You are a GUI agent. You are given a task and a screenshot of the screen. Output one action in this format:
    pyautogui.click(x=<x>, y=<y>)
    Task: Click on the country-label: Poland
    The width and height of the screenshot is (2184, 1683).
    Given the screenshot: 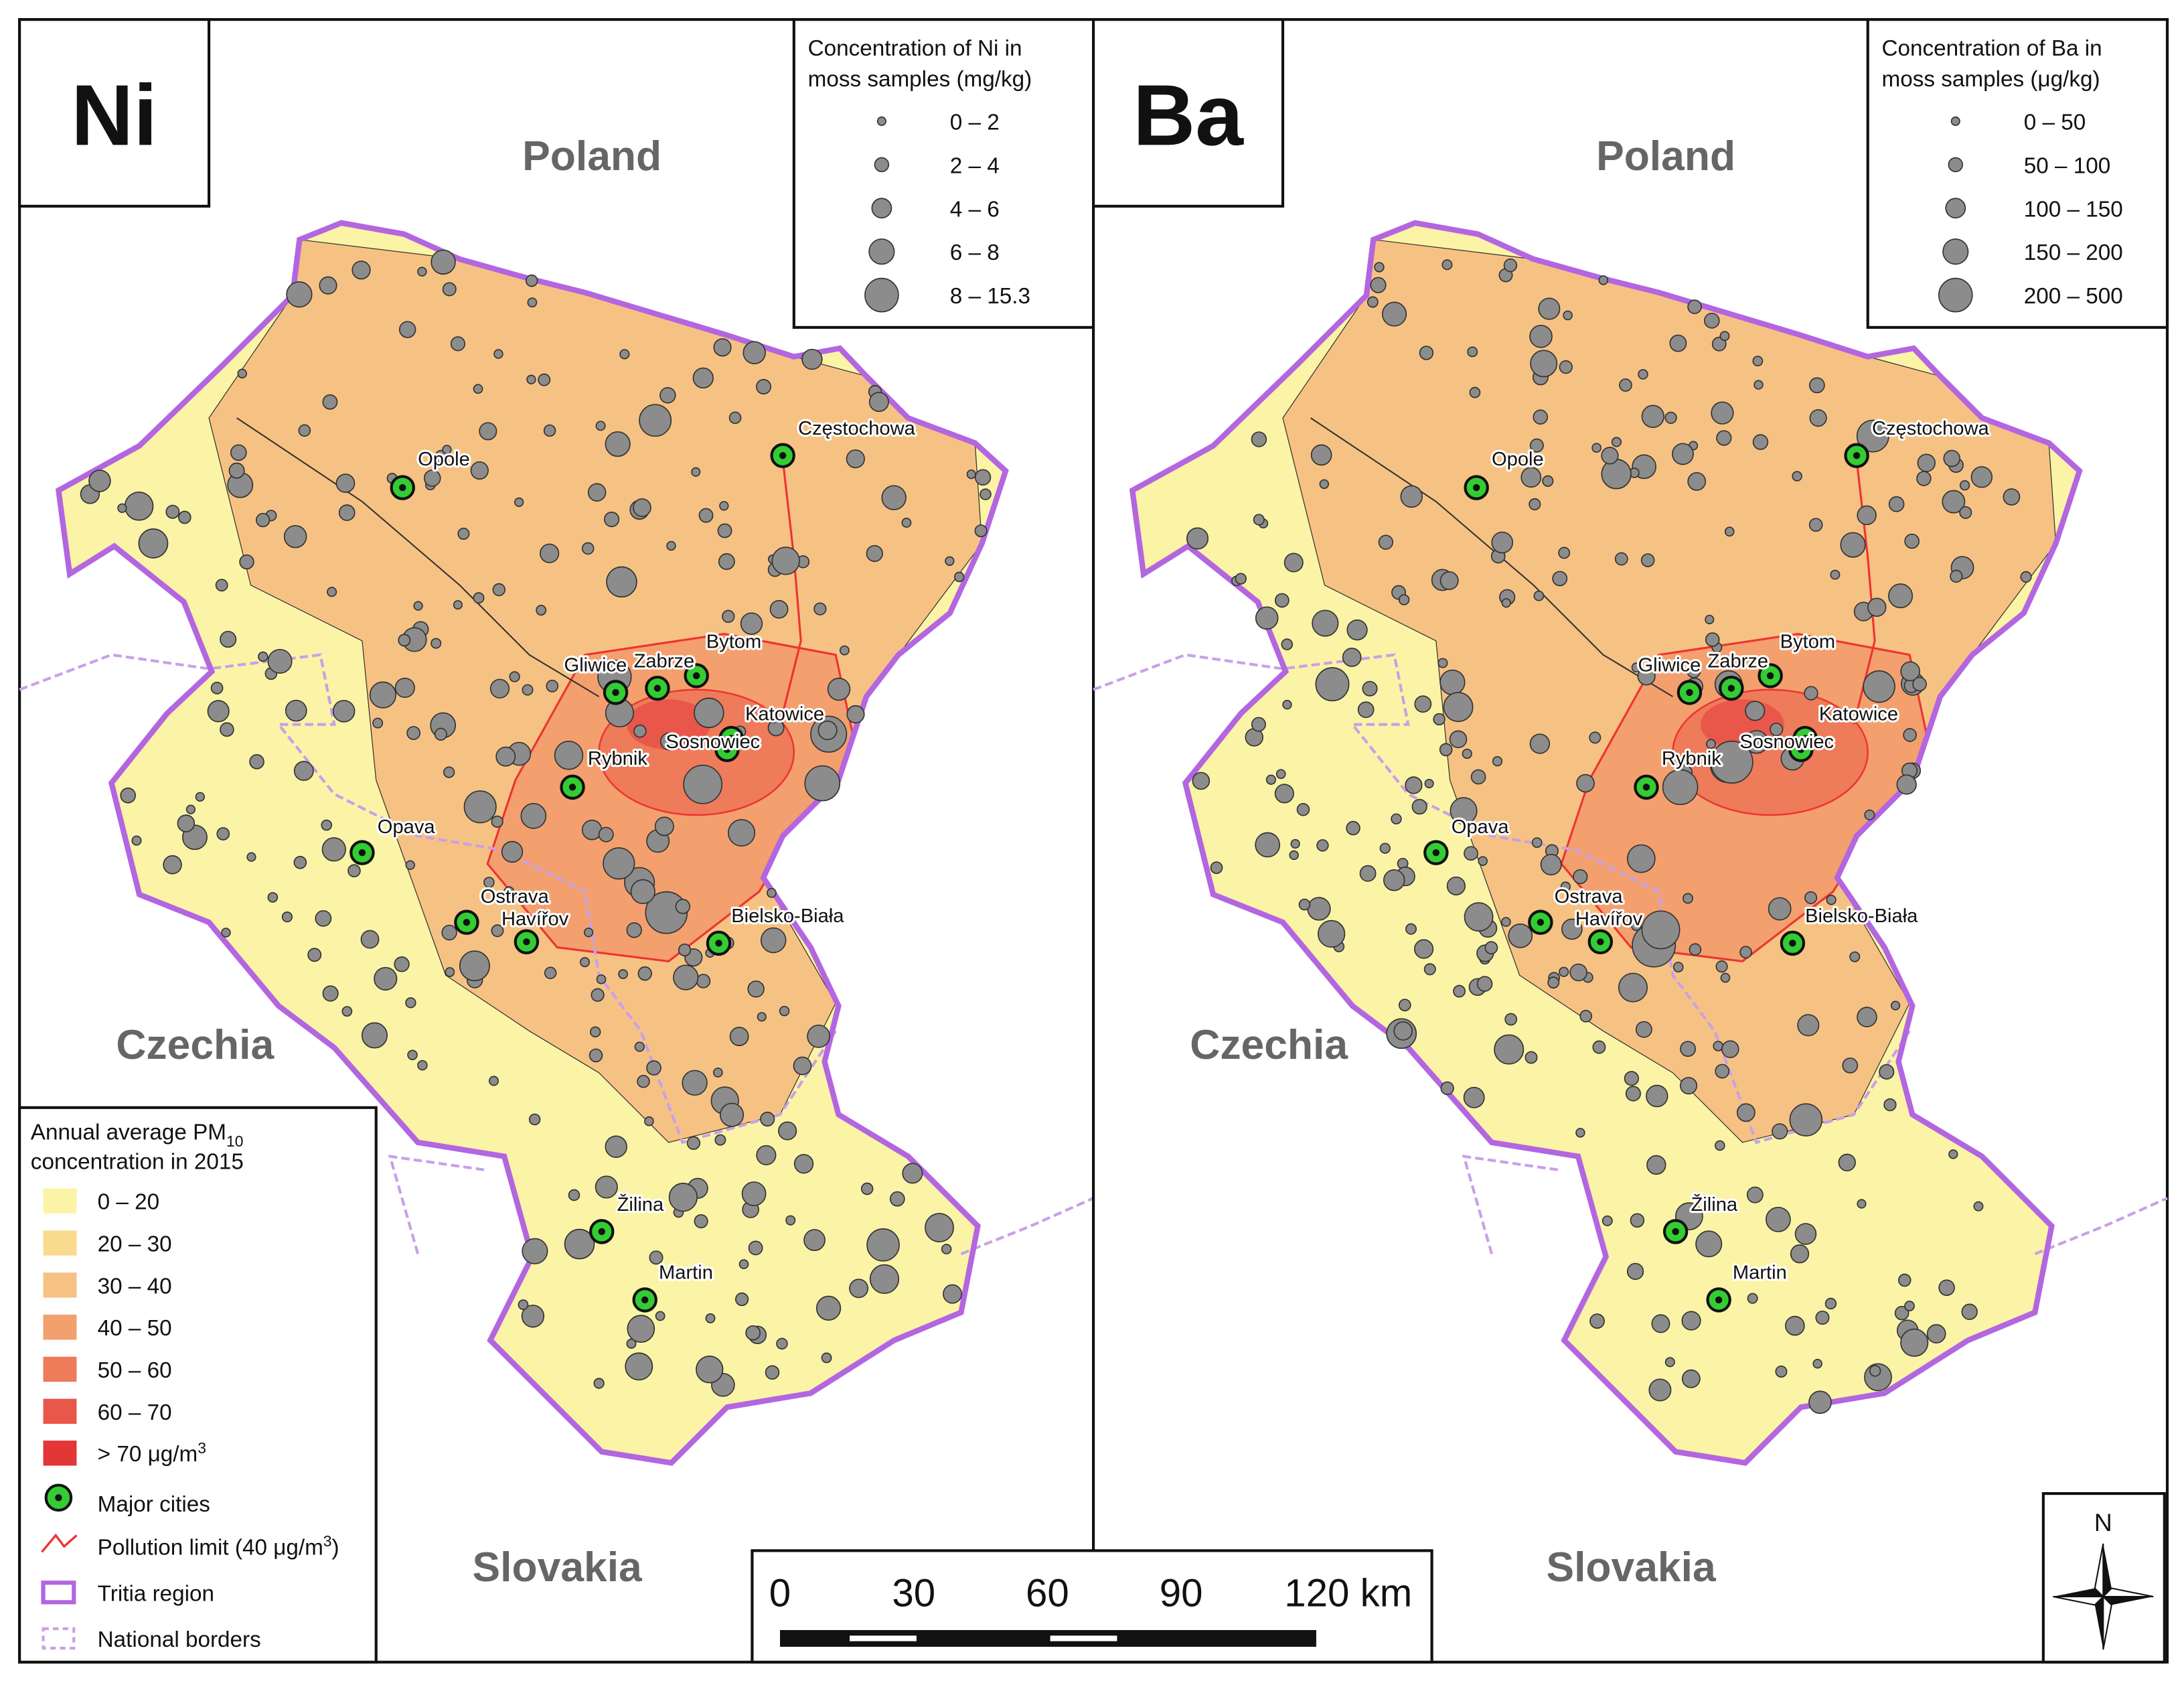 What is the action you would take?
    pyautogui.click(x=591, y=156)
    